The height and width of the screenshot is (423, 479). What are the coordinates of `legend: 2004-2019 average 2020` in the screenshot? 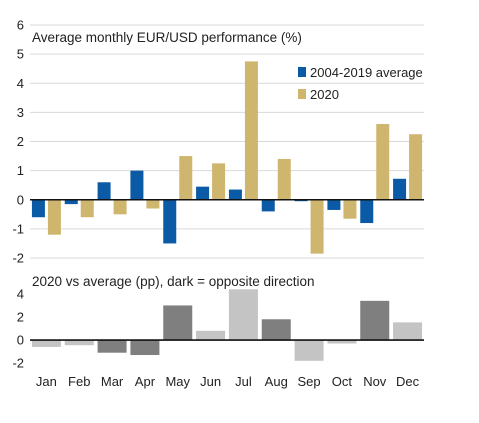 It's located at (360, 83).